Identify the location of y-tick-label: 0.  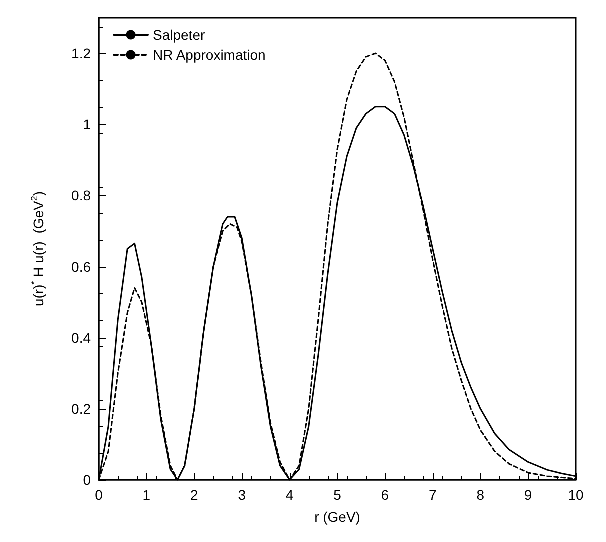
(87, 480).